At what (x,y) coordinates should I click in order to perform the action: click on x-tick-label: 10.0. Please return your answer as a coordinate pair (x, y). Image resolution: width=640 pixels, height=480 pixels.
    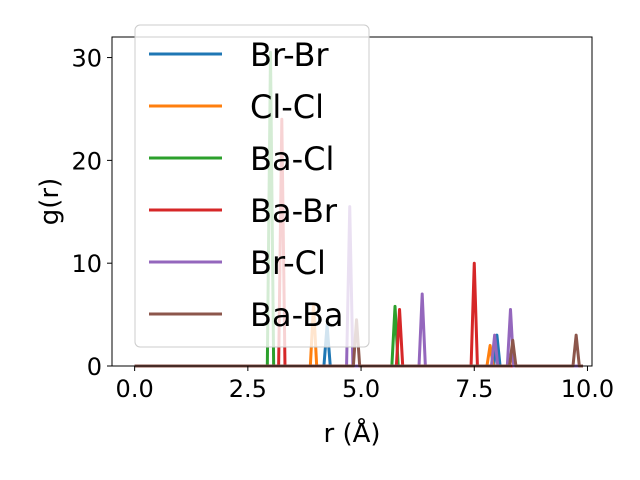
    Looking at the image, I should click on (587, 389).